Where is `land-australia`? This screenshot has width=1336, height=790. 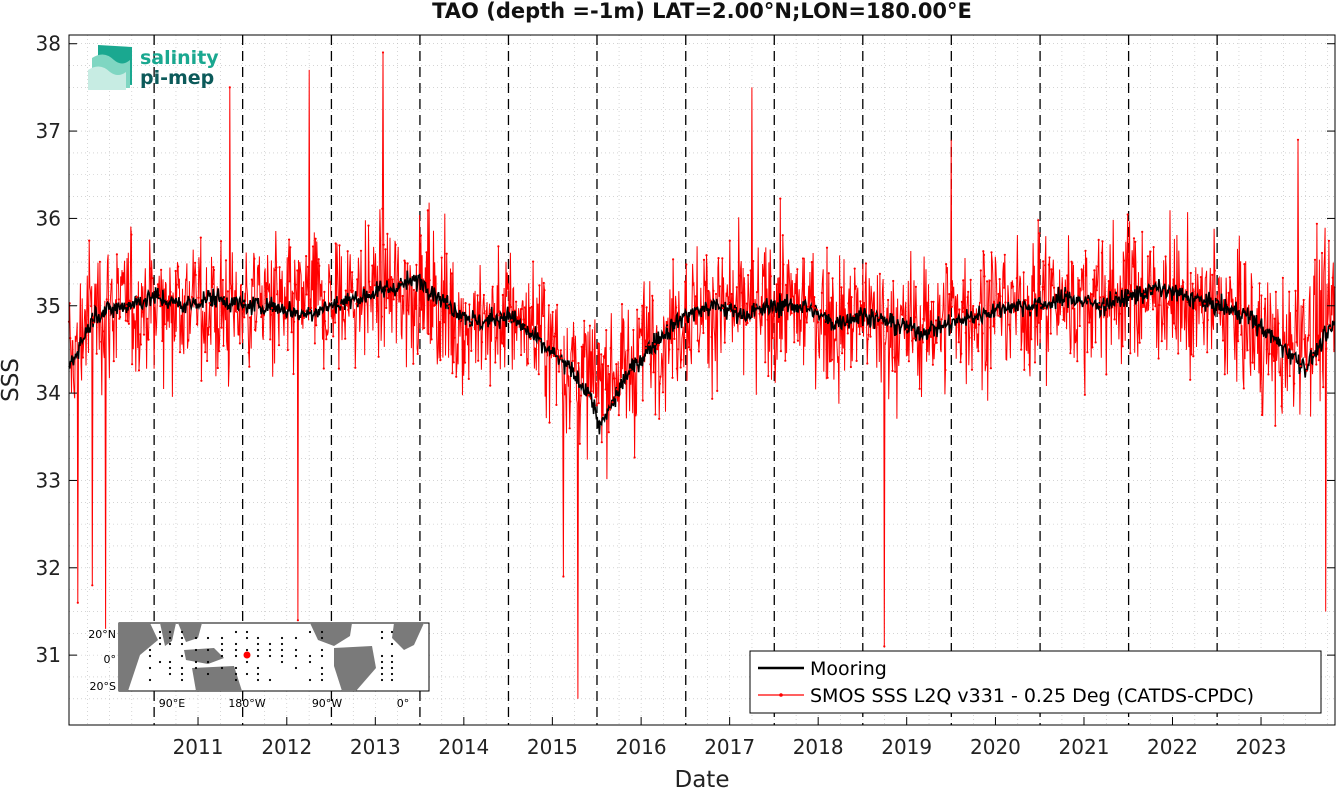
land-australia is located at coordinates (217, 678).